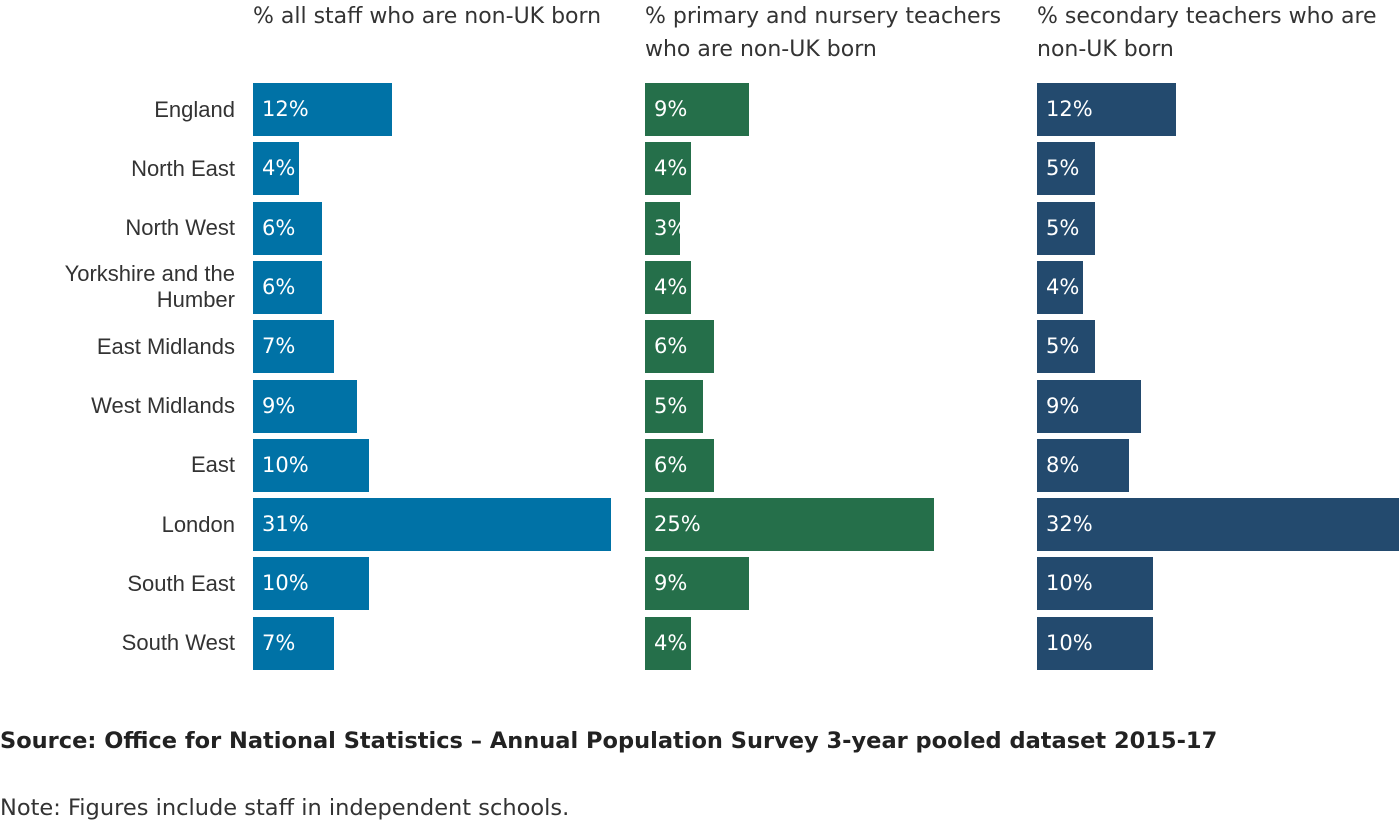  I want to click on bar-1-east-midlands: 7%, so click(293, 347).